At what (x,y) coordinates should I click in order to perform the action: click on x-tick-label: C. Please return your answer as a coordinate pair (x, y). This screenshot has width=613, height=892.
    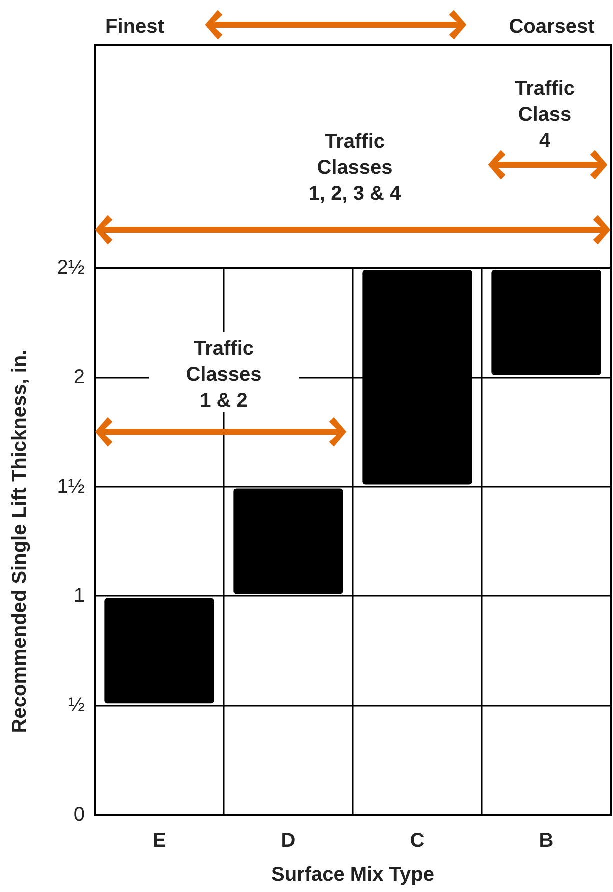
    Looking at the image, I should click on (417, 841).